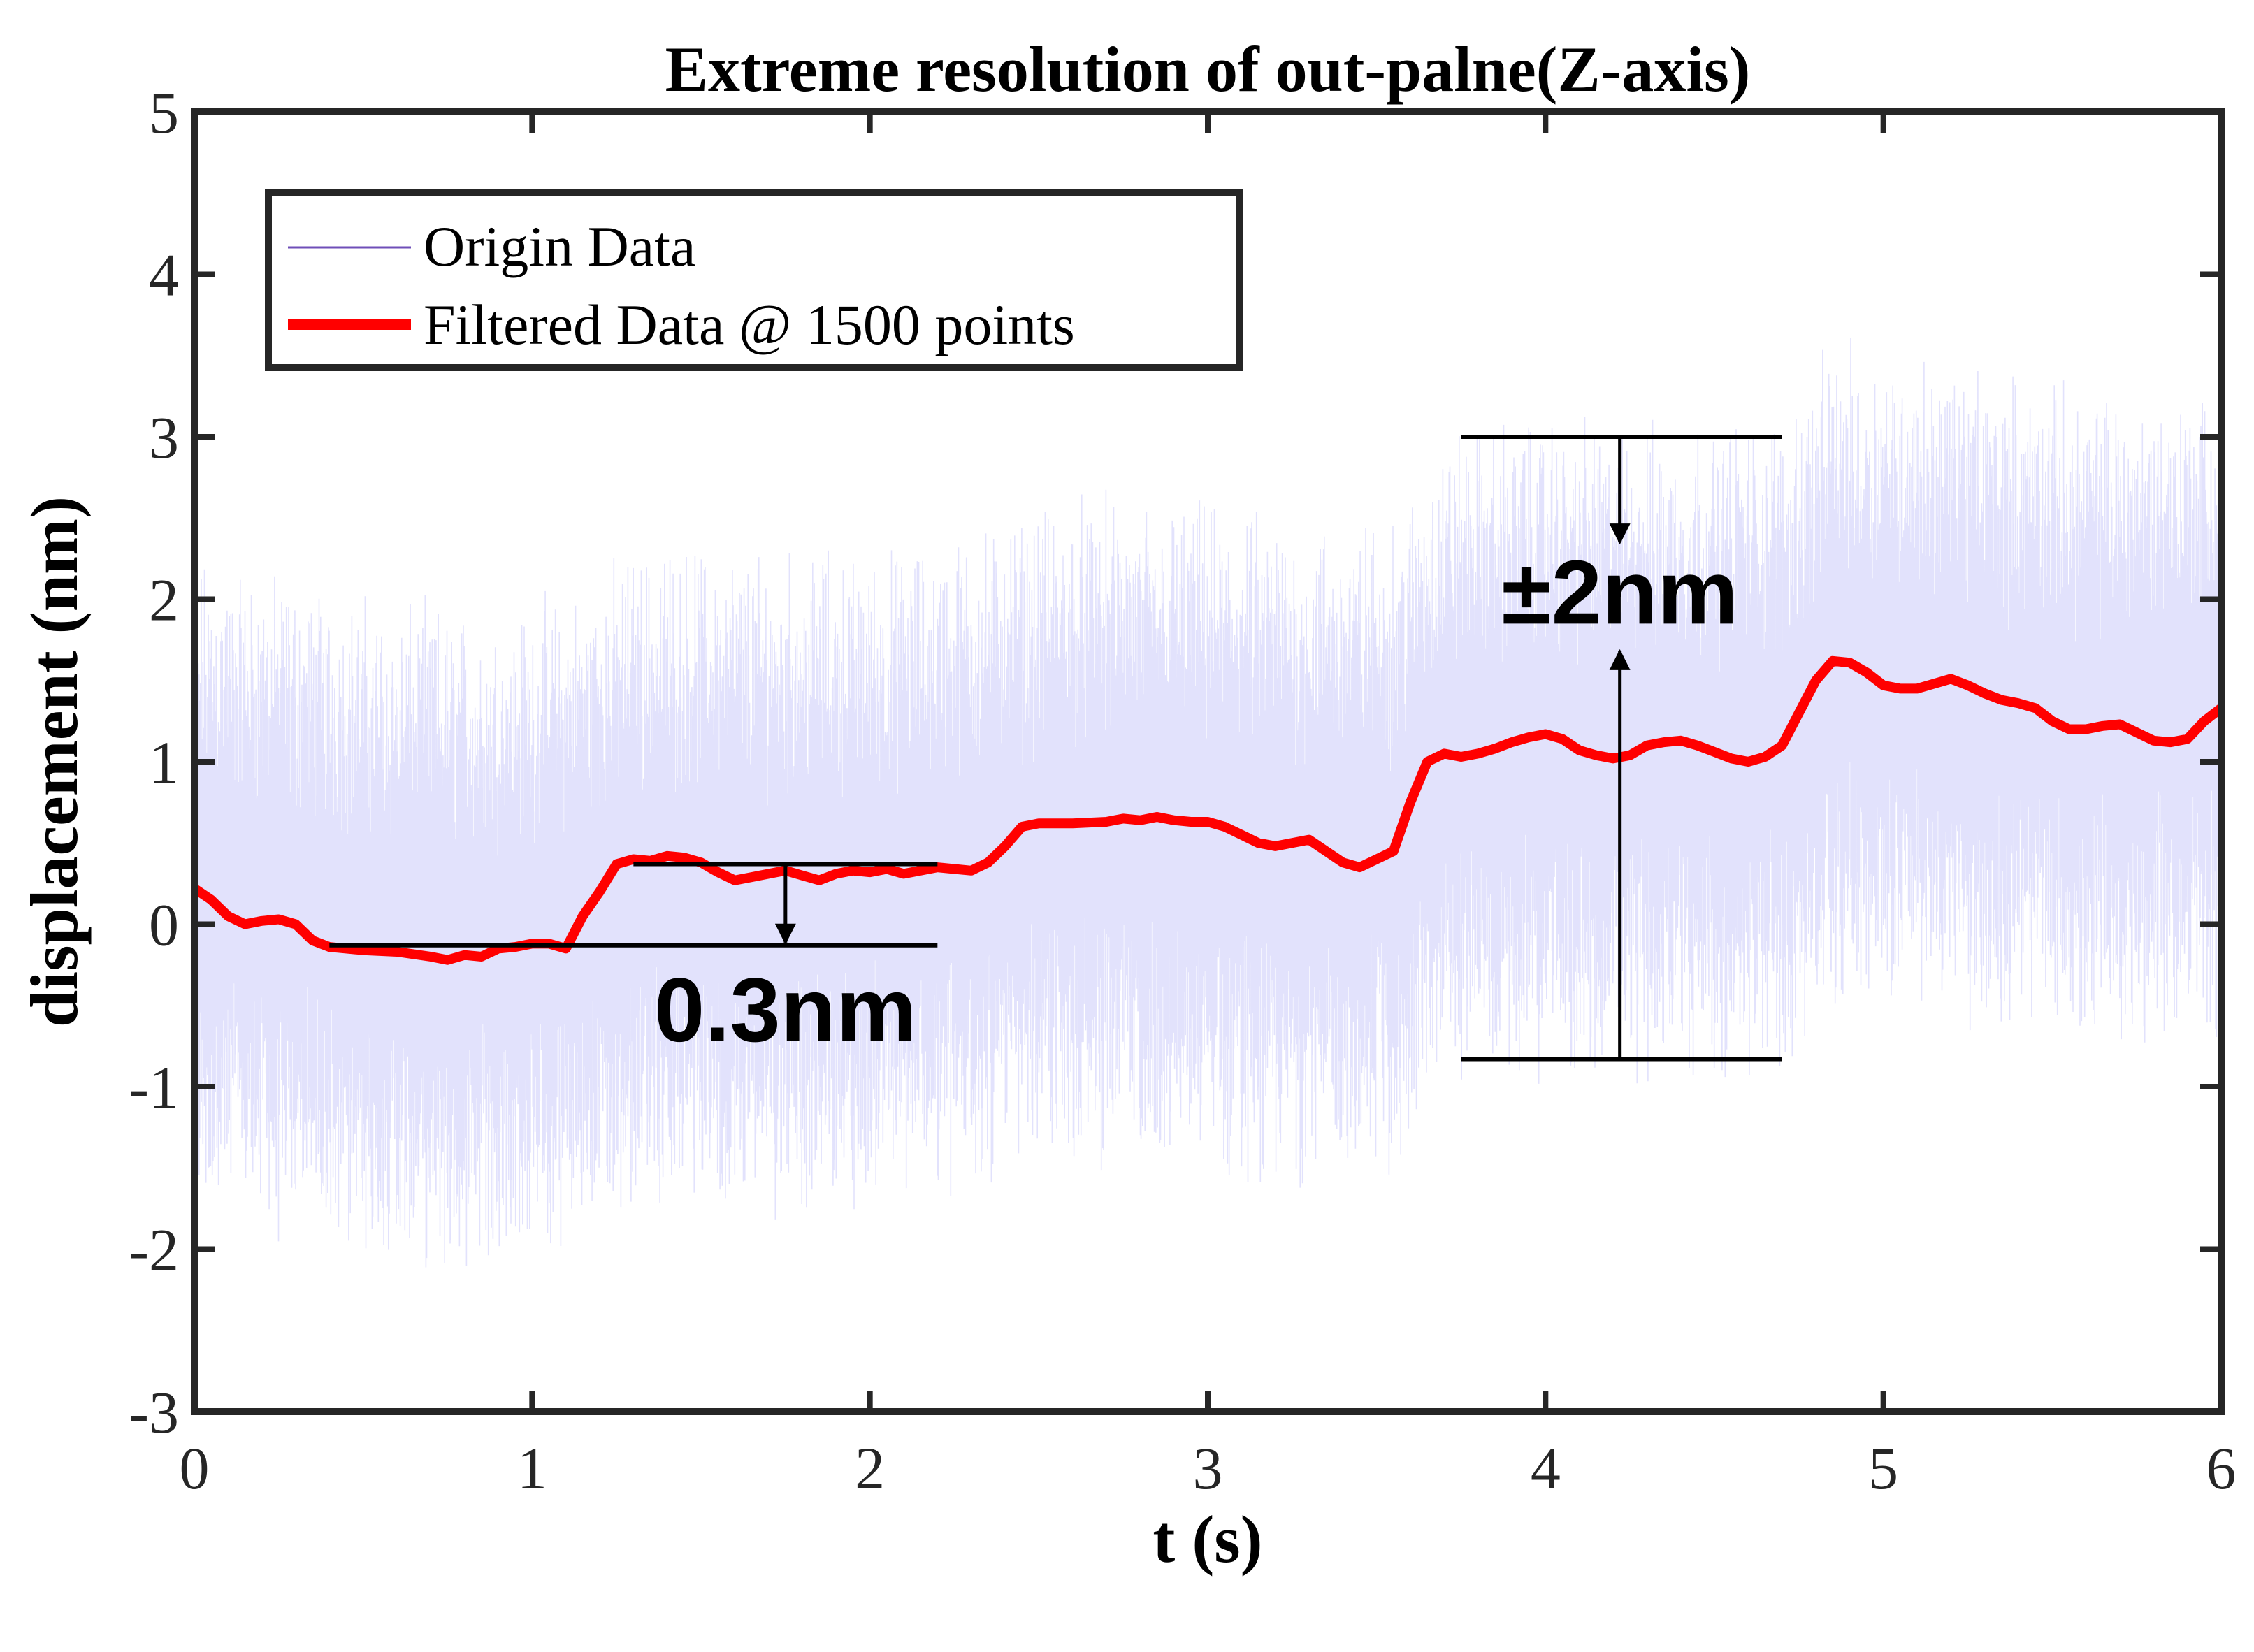  What do you see at coordinates (164, 113) in the screenshot?
I see `y-tick-label: 5` at bounding box center [164, 113].